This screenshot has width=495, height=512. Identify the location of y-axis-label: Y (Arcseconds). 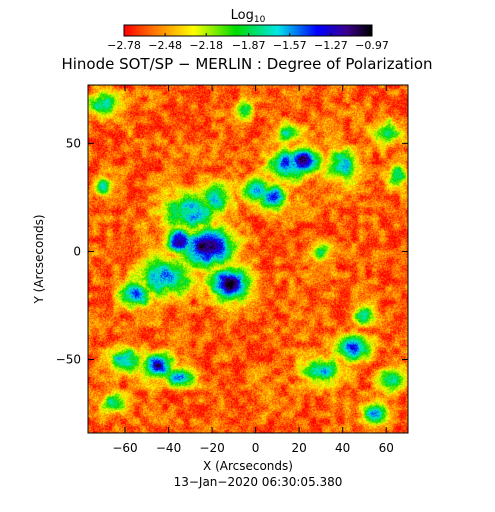
(39, 259).